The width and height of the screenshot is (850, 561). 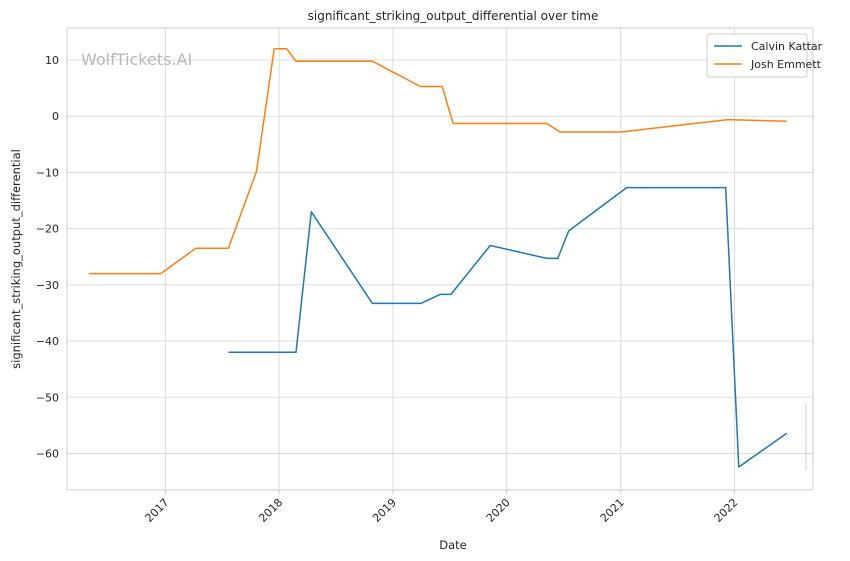 What do you see at coordinates (786, 64) in the screenshot?
I see `legend-label-1: Josh Emmett` at bounding box center [786, 64].